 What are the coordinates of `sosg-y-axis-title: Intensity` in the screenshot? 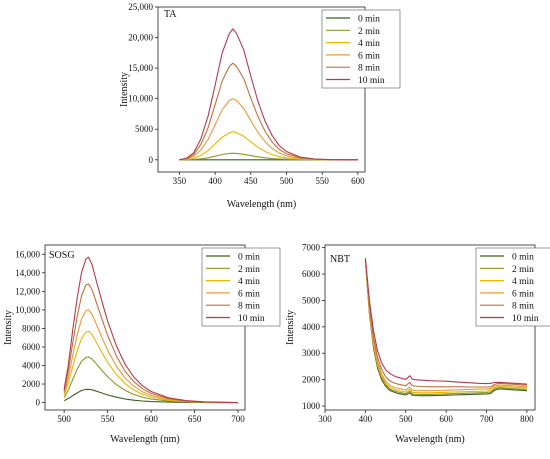 It's located at (8, 327).